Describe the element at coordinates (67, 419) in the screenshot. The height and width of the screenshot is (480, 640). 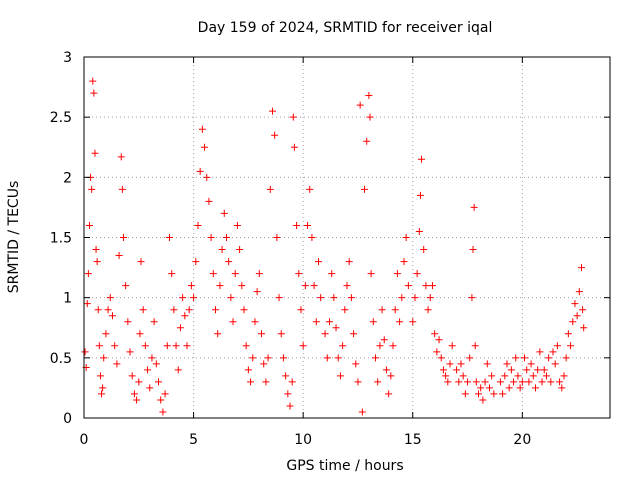
I see `y-tick-label: 0` at that location.